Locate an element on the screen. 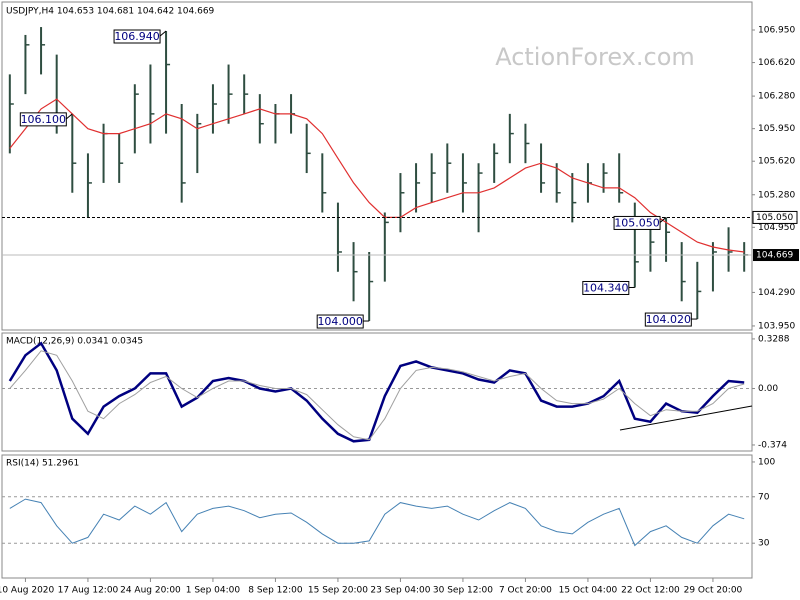 The width and height of the screenshot is (800, 600). annotation-label: 104.020 is located at coordinates (669, 319).